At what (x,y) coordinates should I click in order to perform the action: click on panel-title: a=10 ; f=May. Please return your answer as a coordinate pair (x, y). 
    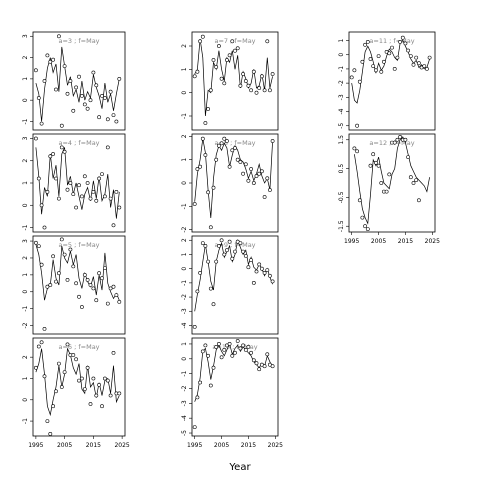
    Looking at the image, I should click on (234, 347).